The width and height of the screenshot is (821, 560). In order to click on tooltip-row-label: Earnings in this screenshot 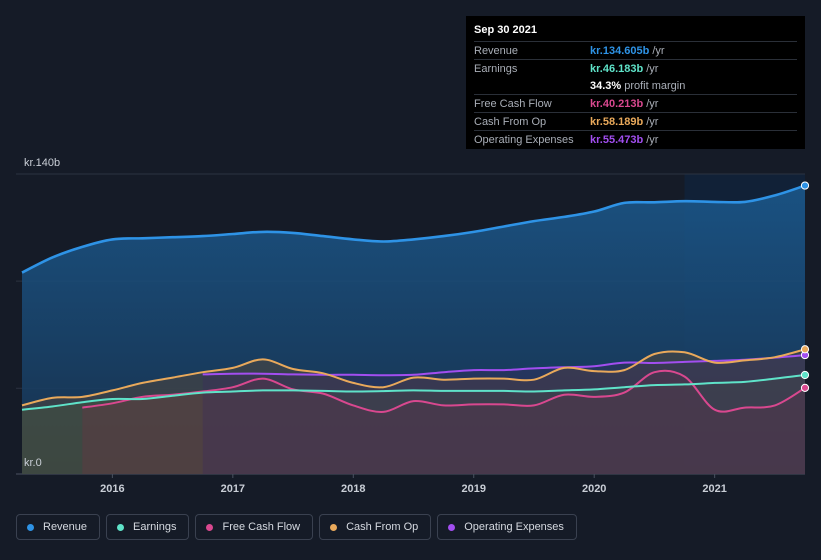, I will do `click(496, 68)`.